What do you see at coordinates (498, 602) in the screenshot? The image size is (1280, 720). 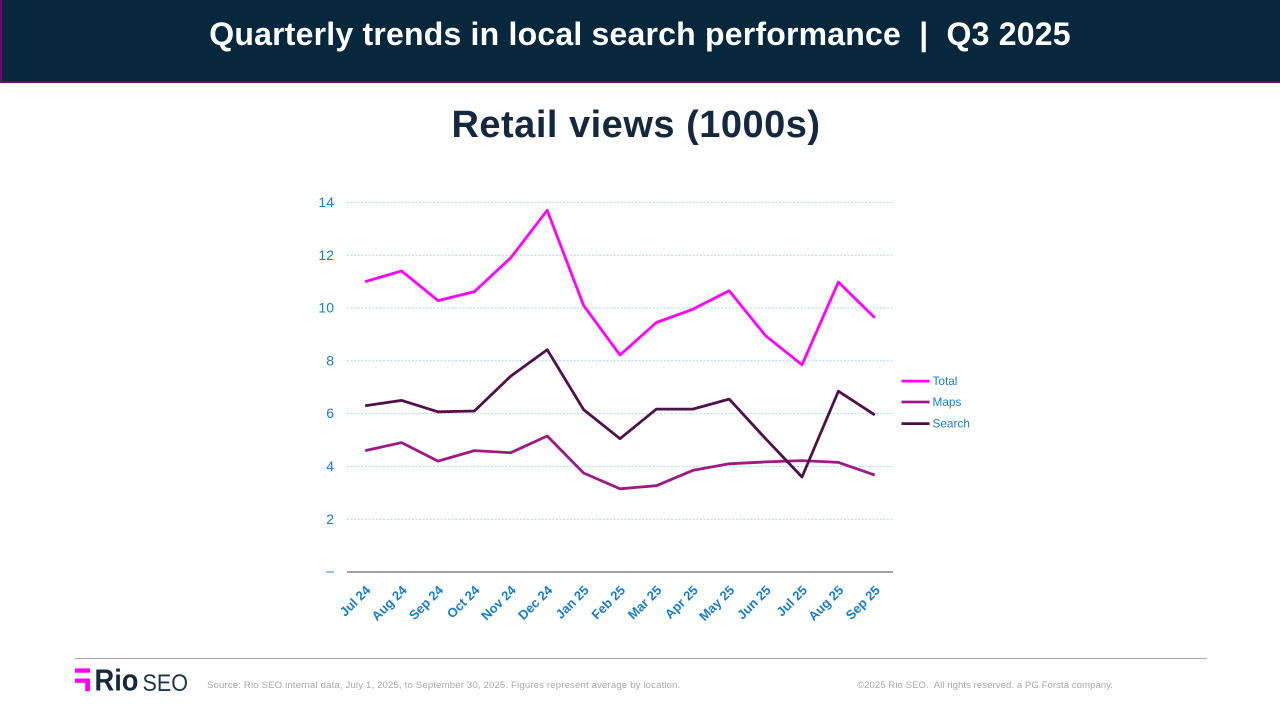 I see `svg-text: Nov 24` at bounding box center [498, 602].